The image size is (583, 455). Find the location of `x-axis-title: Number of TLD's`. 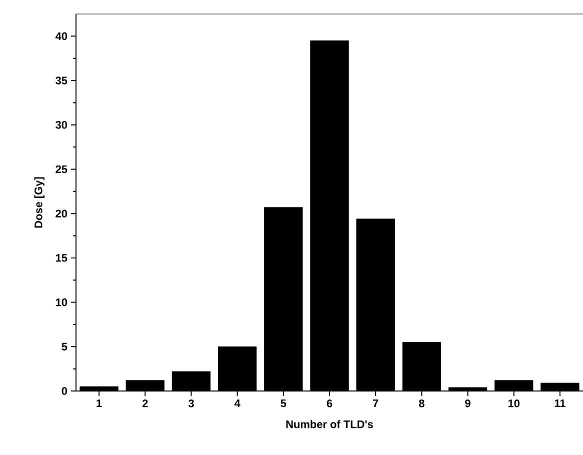

x-axis-title: Number of TLD's is located at coordinates (329, 424).